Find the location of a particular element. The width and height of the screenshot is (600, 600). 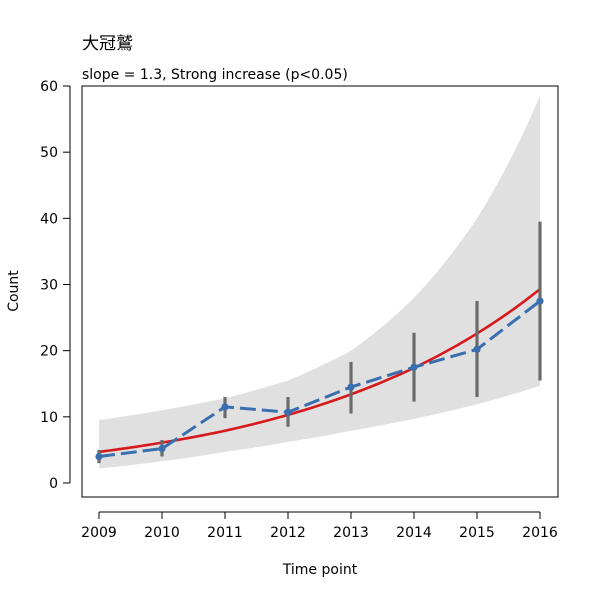

observed-point-2016 is located at coordinates (540, 301).